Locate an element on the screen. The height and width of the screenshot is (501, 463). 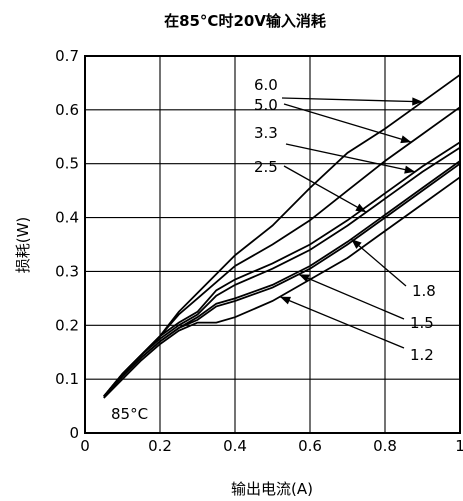
y-tick-label: 0.5 is located at coordinates (67, 164).